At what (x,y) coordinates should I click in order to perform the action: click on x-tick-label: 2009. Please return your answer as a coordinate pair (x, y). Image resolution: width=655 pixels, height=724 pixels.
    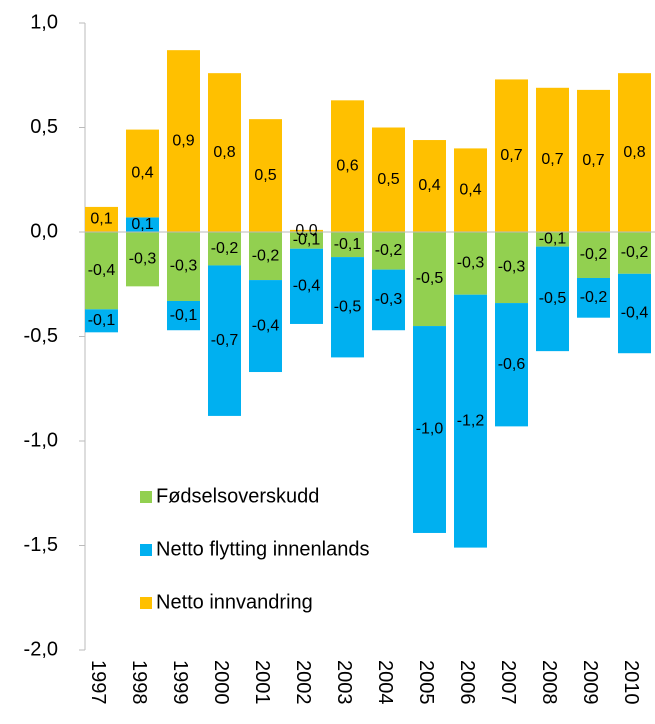
    Looking at the image, I should click on (590, 682).